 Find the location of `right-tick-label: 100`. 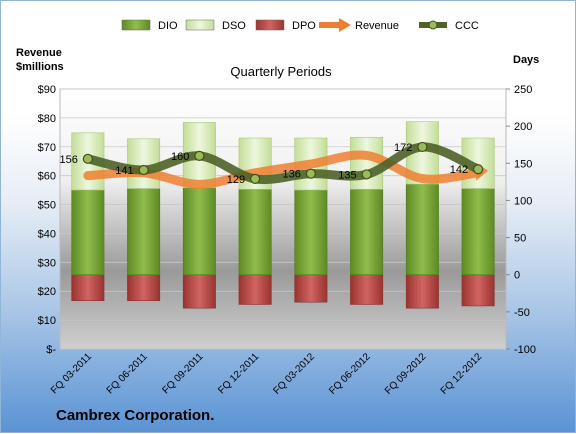

right-tick-label: 100 is located at coordinates (523, 201).